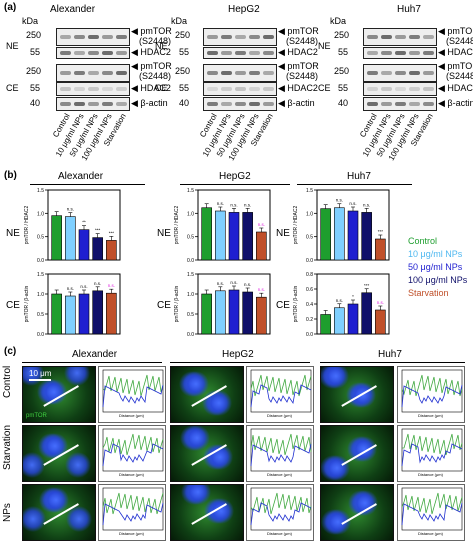 Image resolution: width=473 pixels, height=550 pixels. I want to click on mw-250-bottom-huh7: 250, so click(342, 71).